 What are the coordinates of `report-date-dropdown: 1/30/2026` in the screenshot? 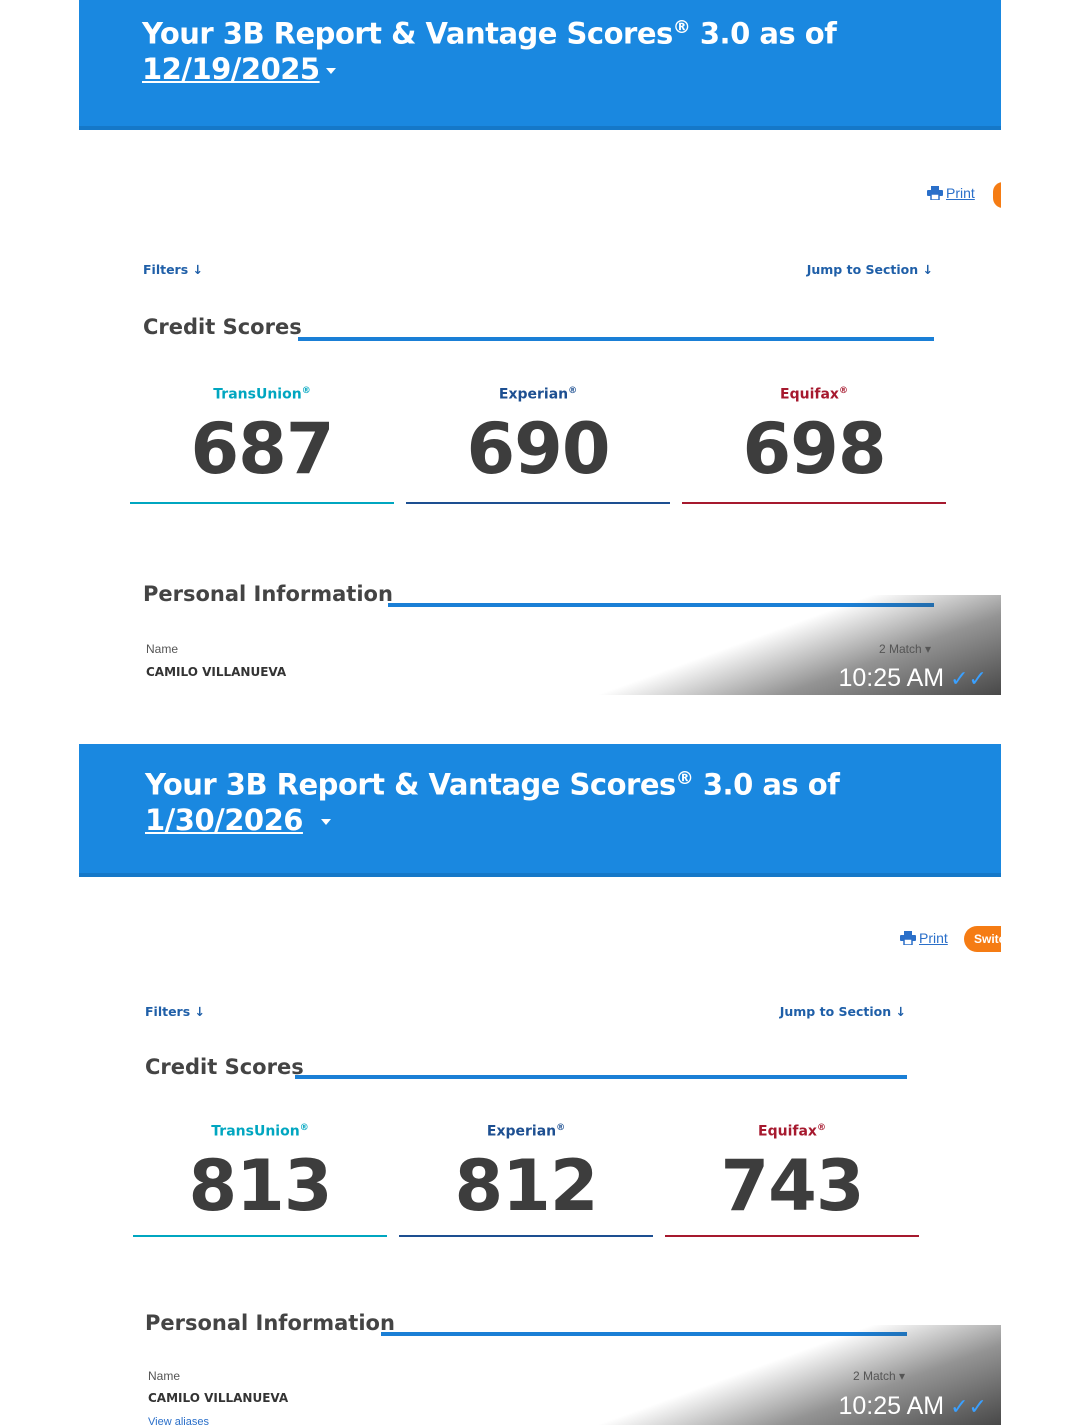 It's located at (224, 820).